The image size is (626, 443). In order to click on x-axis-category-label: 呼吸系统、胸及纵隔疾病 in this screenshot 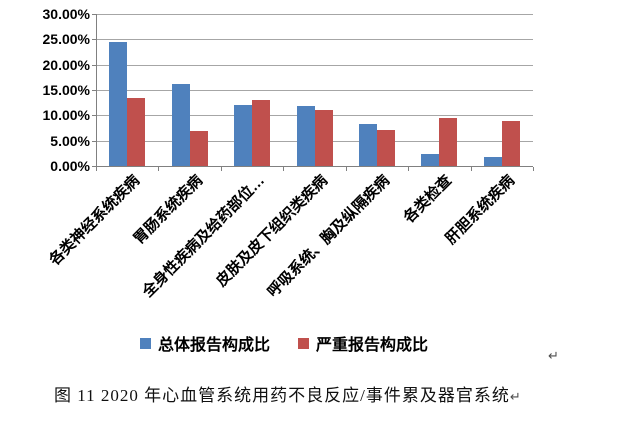, I will do `click(328, 236)`.